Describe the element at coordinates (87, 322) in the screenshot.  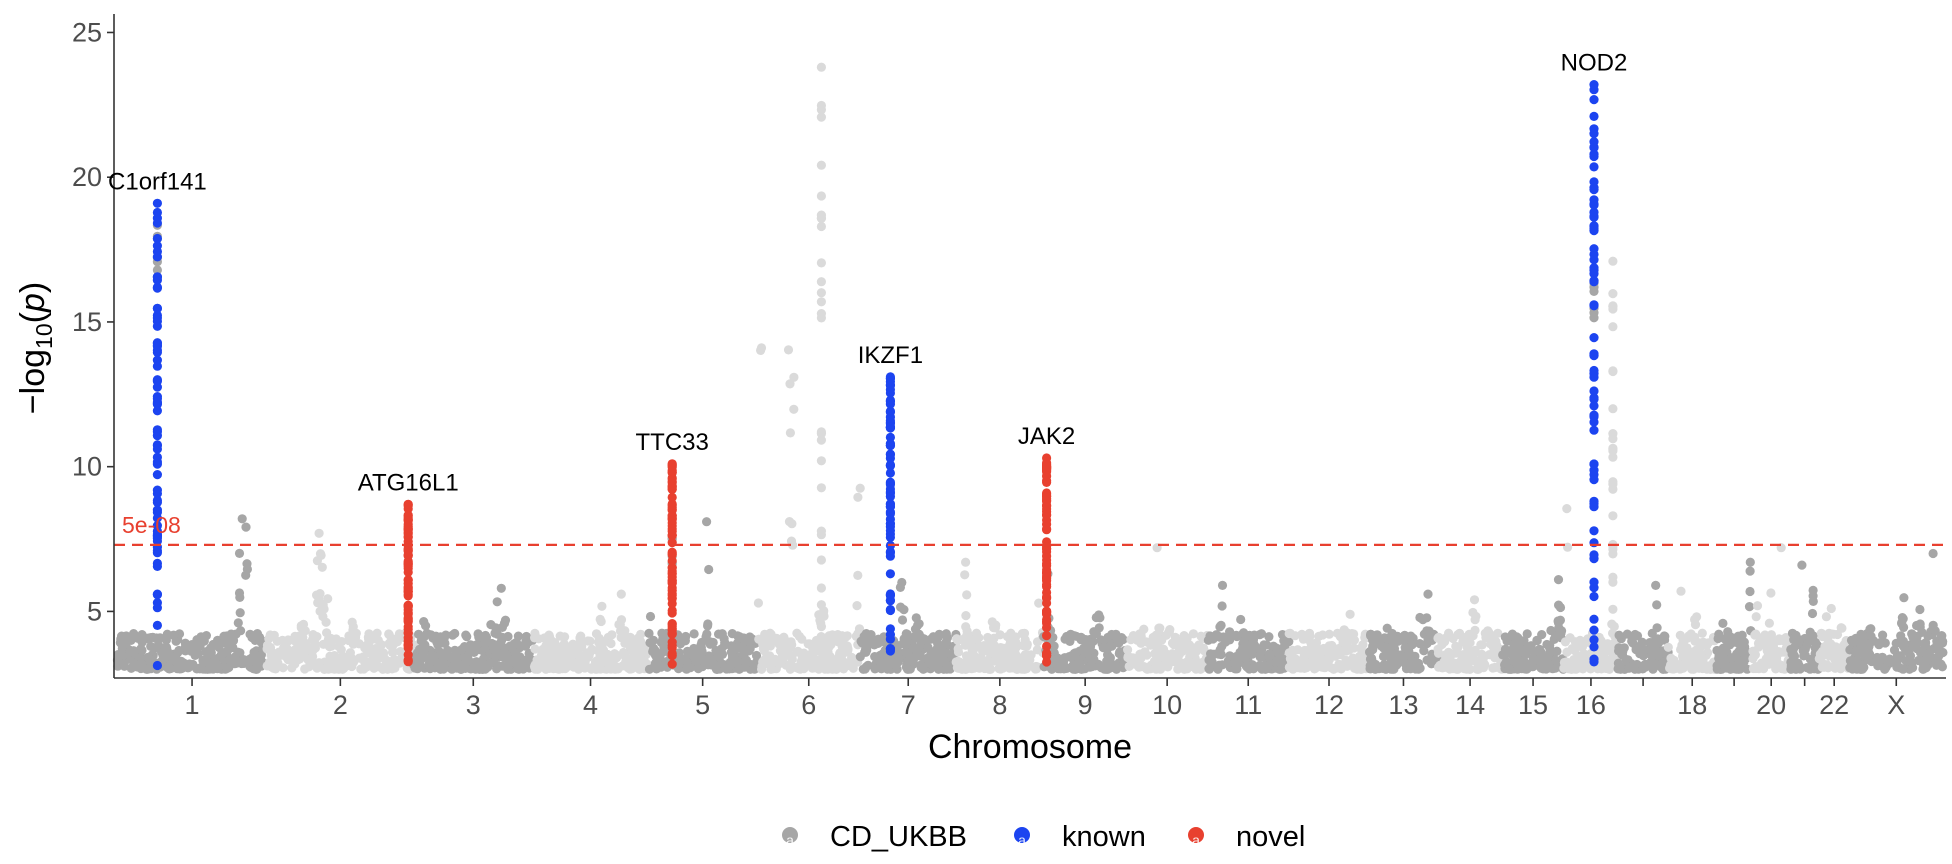
I see `y-tick-label: 15` at that location.